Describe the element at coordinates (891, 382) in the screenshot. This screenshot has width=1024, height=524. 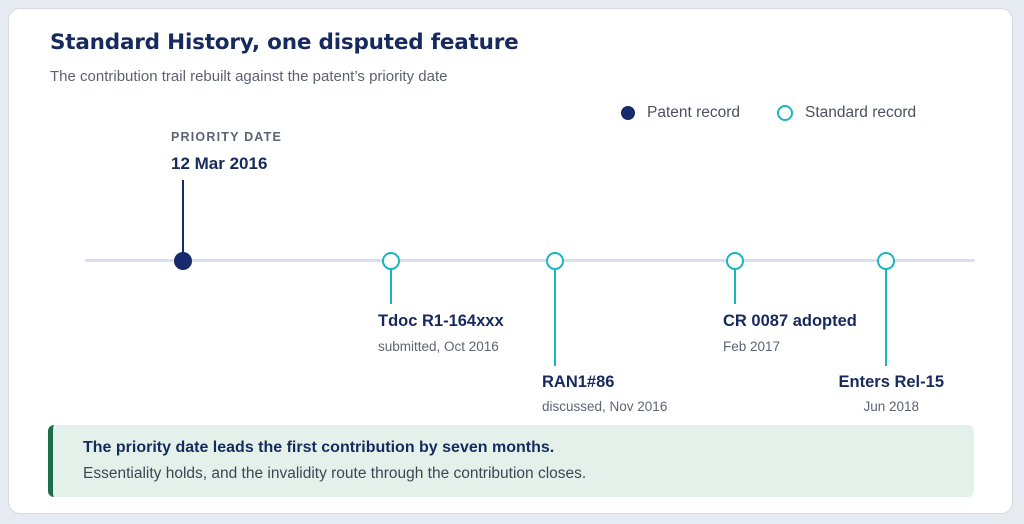
I see `event-label-4: Enters Rel-15` at that location.